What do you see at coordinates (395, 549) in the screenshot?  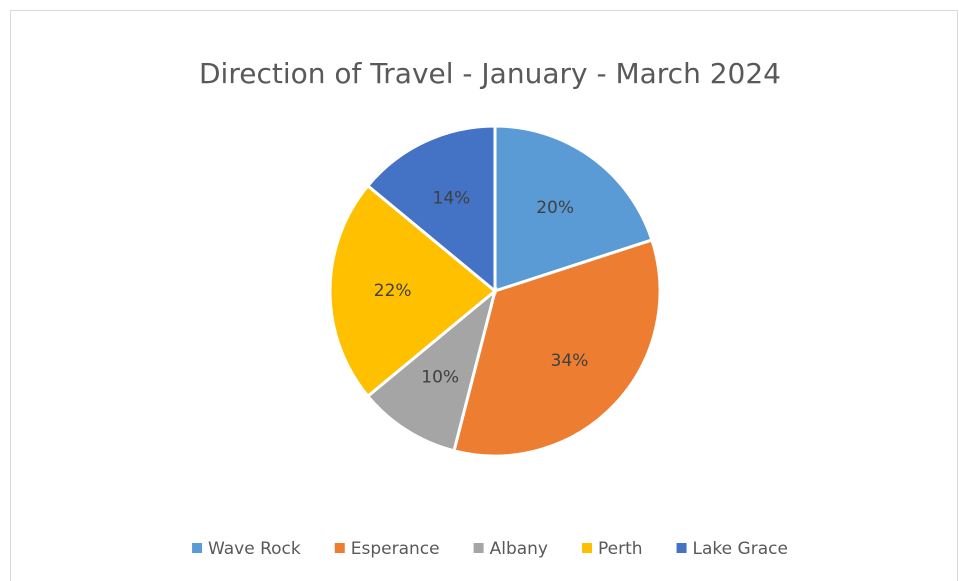 I see `legend-label: Esperance` at bounding box center [395, 549].